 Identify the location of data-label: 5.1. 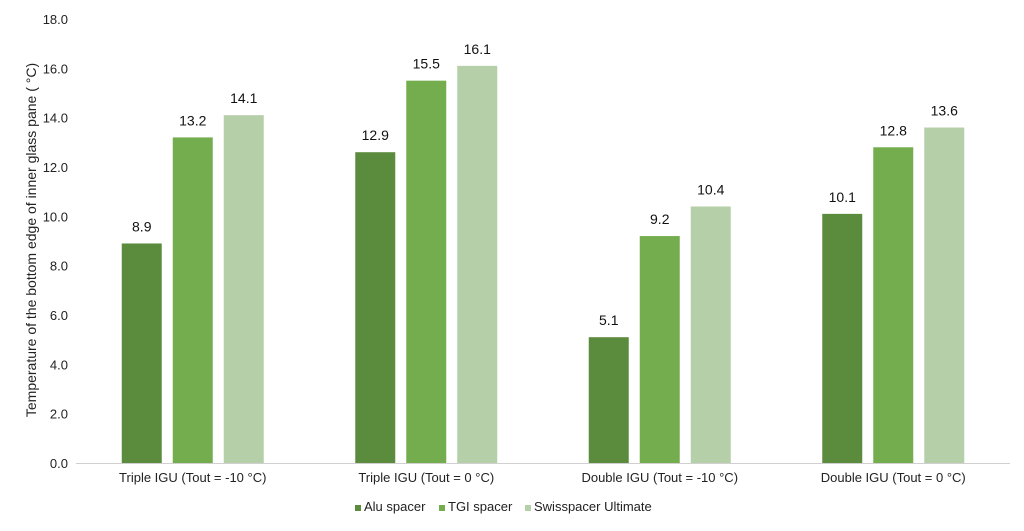
(609, 320).